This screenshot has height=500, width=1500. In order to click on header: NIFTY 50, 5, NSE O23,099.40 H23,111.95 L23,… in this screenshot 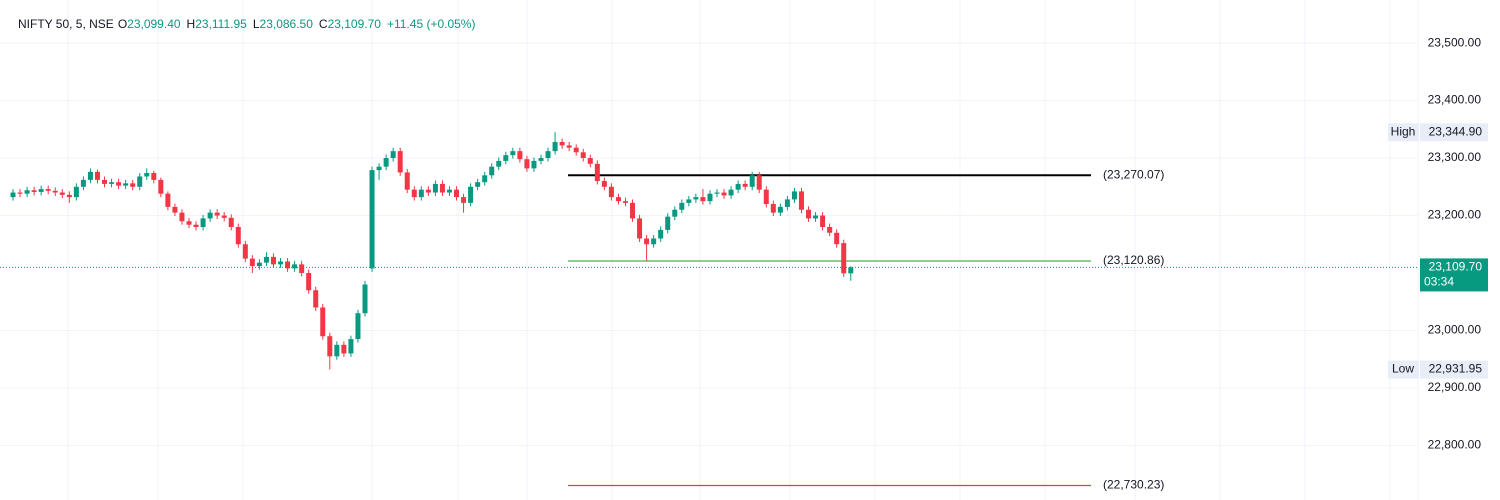, I will do `click(246, 24)`.